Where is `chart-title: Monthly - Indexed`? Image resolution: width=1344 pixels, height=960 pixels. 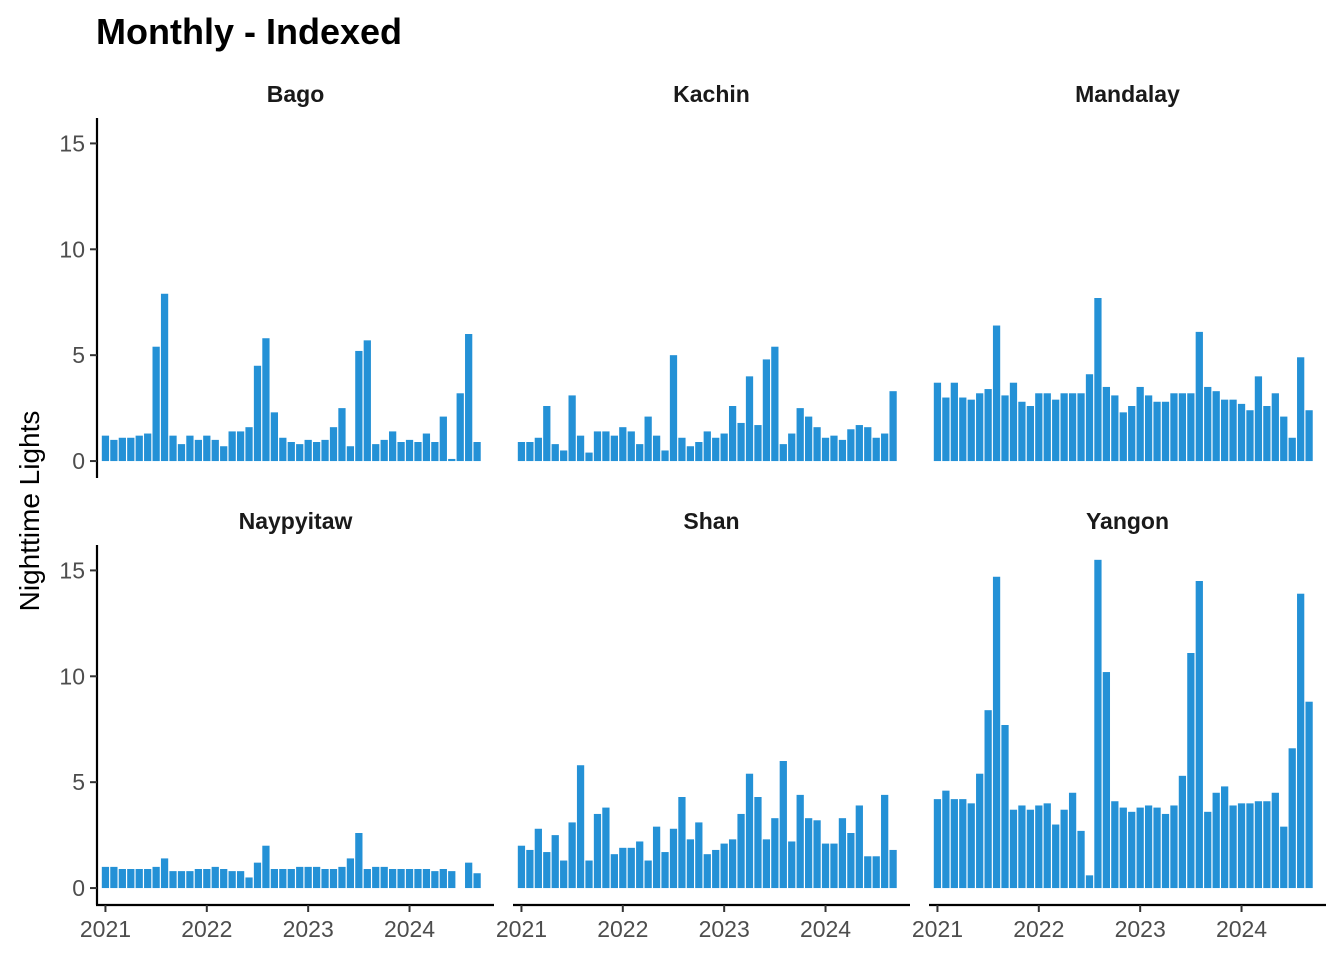
chart-title: Monthly - Indexed is located at coordinates (249, 31).